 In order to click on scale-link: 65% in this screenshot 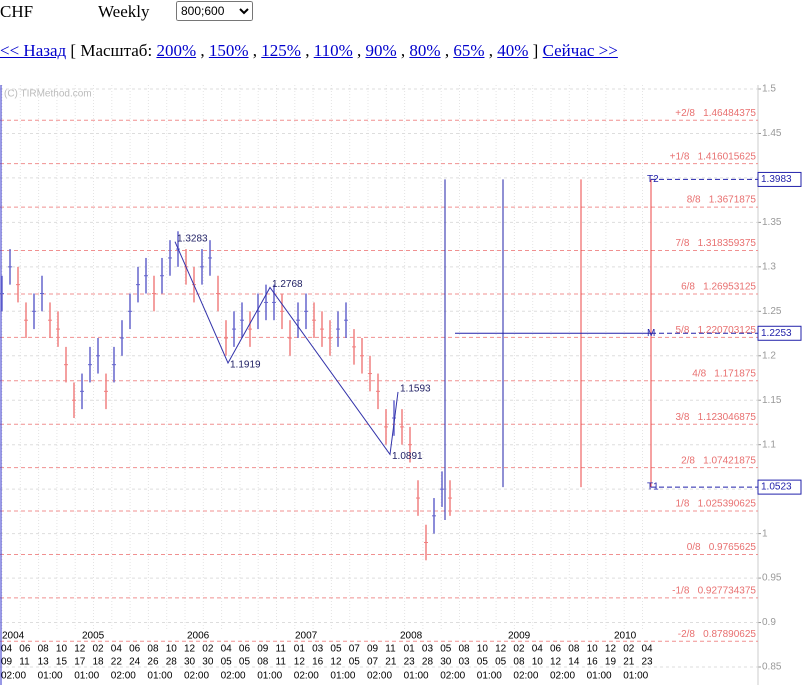, I will do `click(469, 50)`.